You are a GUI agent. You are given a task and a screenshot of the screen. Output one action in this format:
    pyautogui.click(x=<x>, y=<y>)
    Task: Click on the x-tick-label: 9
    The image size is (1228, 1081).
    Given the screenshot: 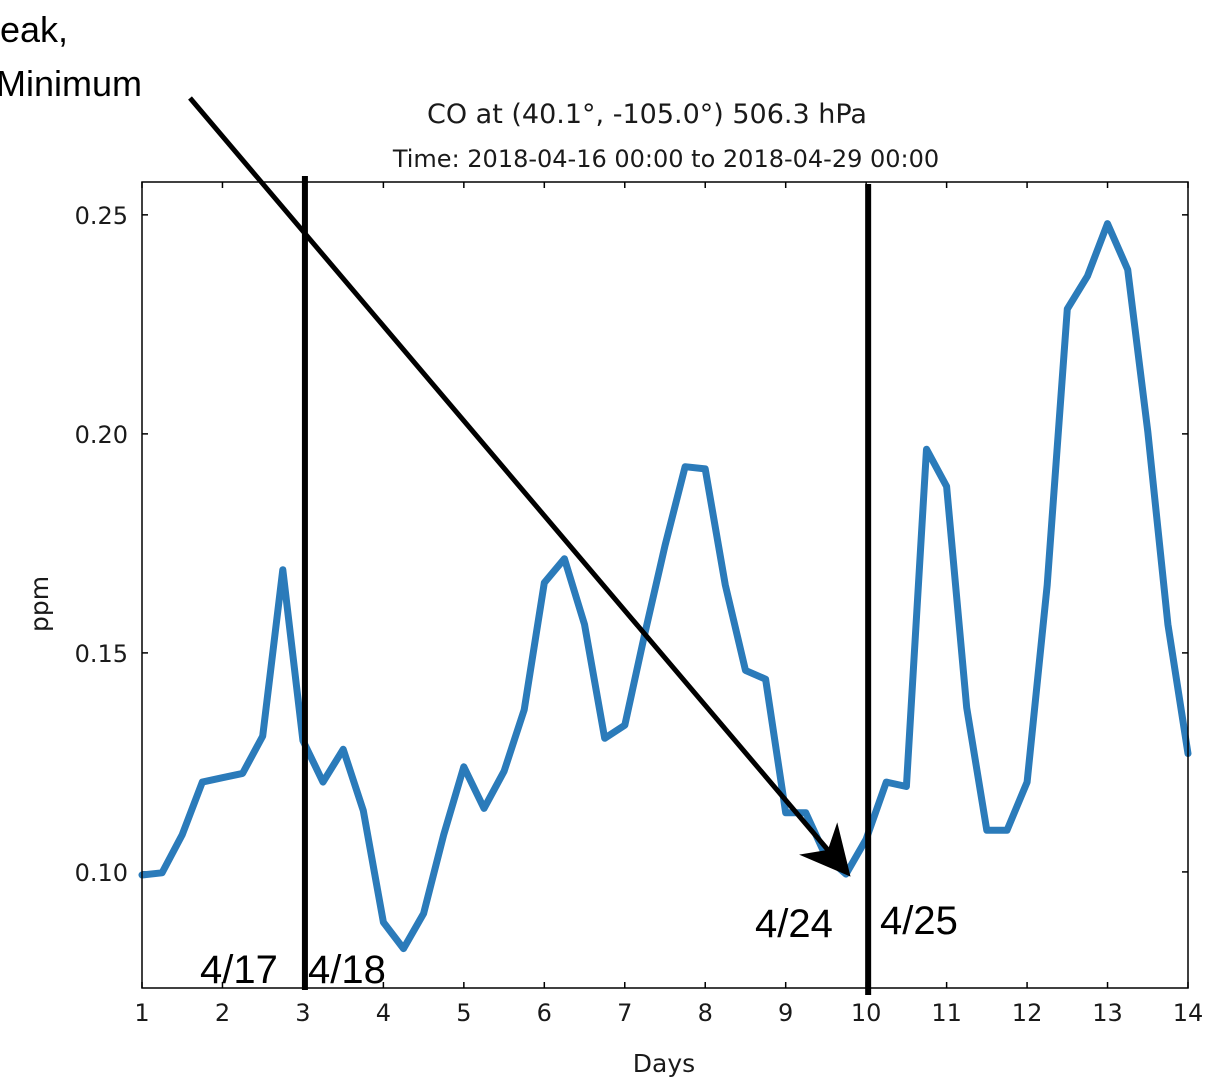 What is the action you would take?
    pyautogui.click(x=785, y=1013)
    